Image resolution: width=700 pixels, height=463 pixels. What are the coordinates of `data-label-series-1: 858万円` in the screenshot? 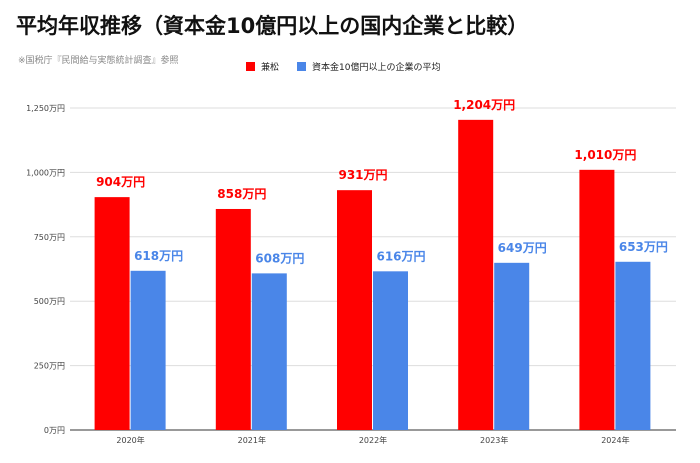 It's located at (241, 194).